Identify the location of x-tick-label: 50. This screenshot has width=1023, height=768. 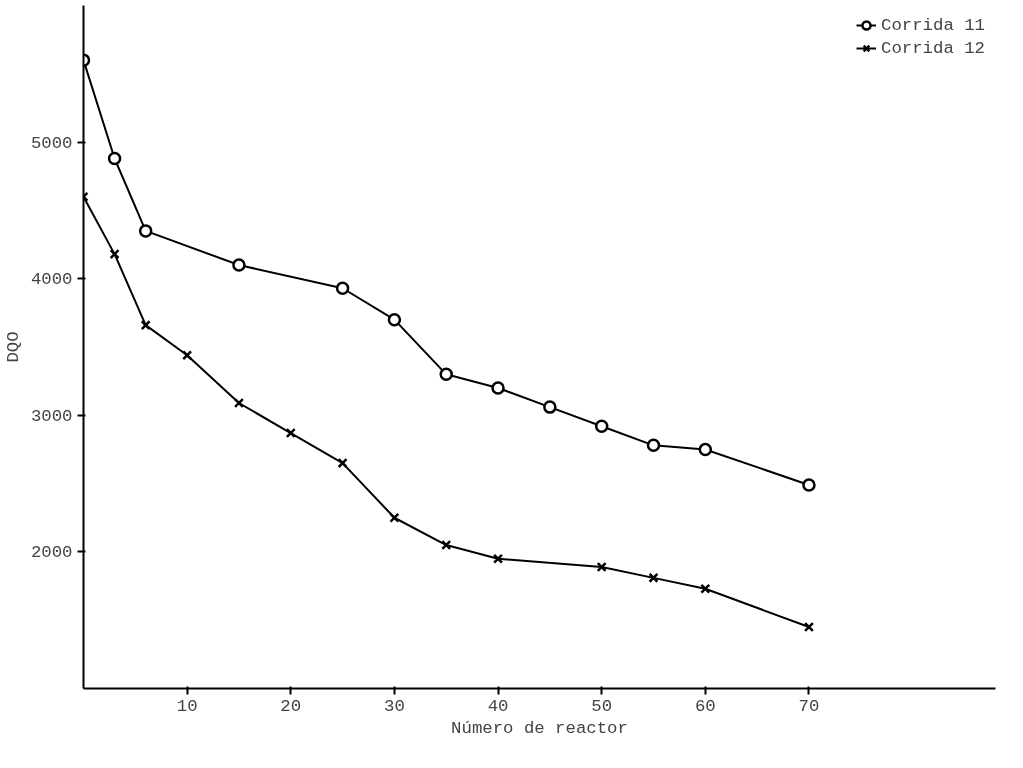
(602, 706).